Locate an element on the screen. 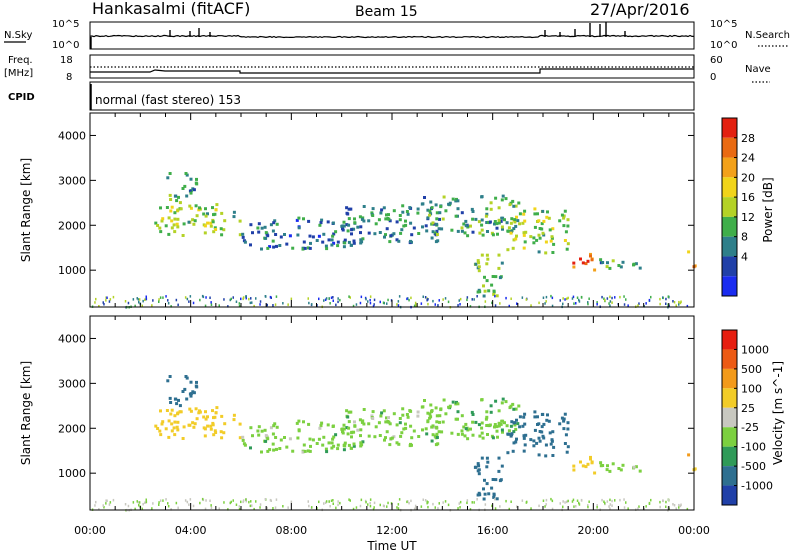  y-tick-label: 4000 is located at coordinates (72, 135).